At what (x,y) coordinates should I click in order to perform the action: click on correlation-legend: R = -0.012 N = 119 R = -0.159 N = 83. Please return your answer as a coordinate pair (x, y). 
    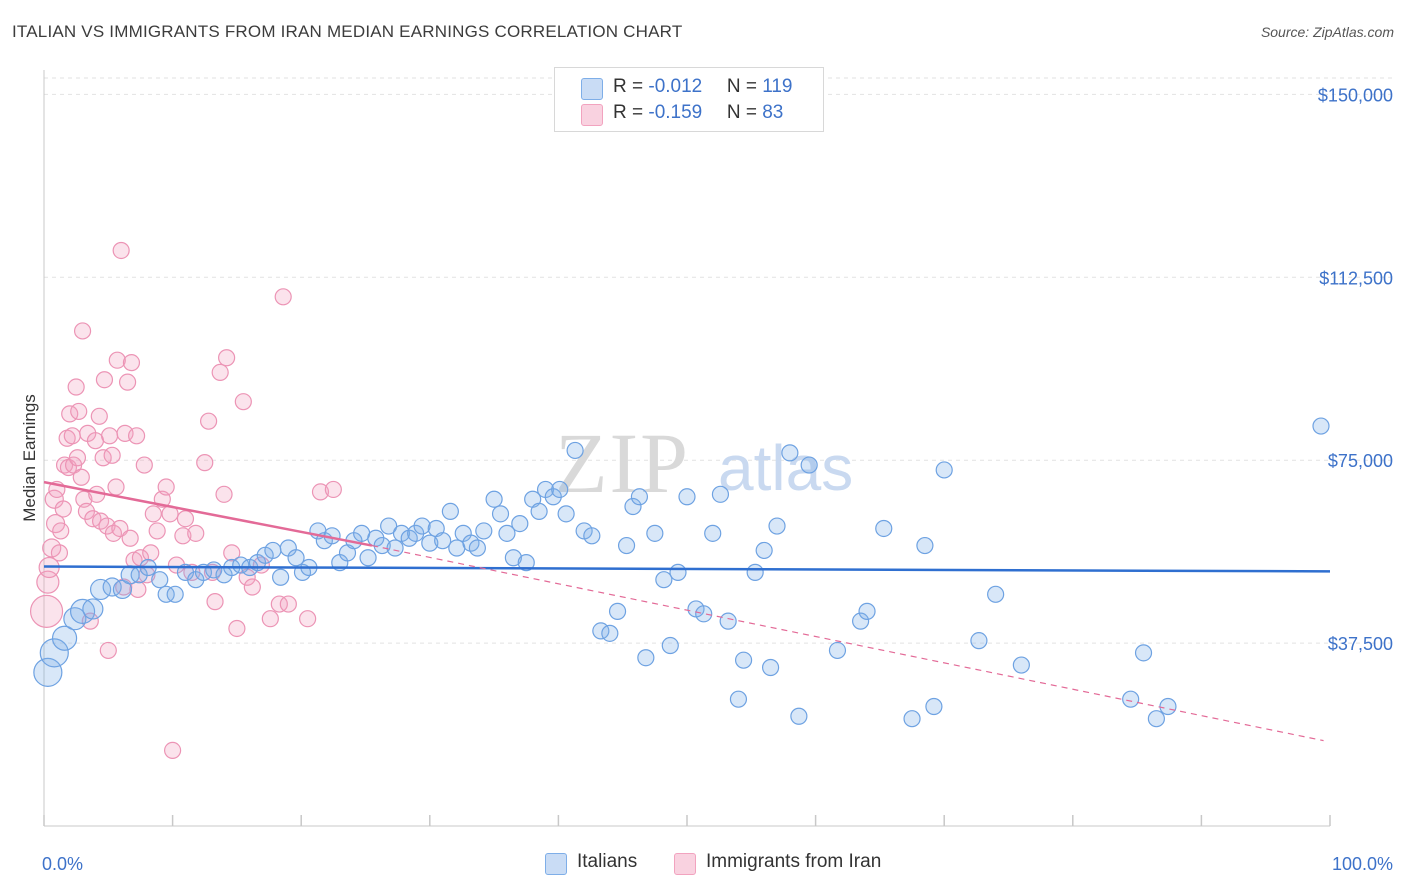
    Looking at the image, I should click on (689, 99).